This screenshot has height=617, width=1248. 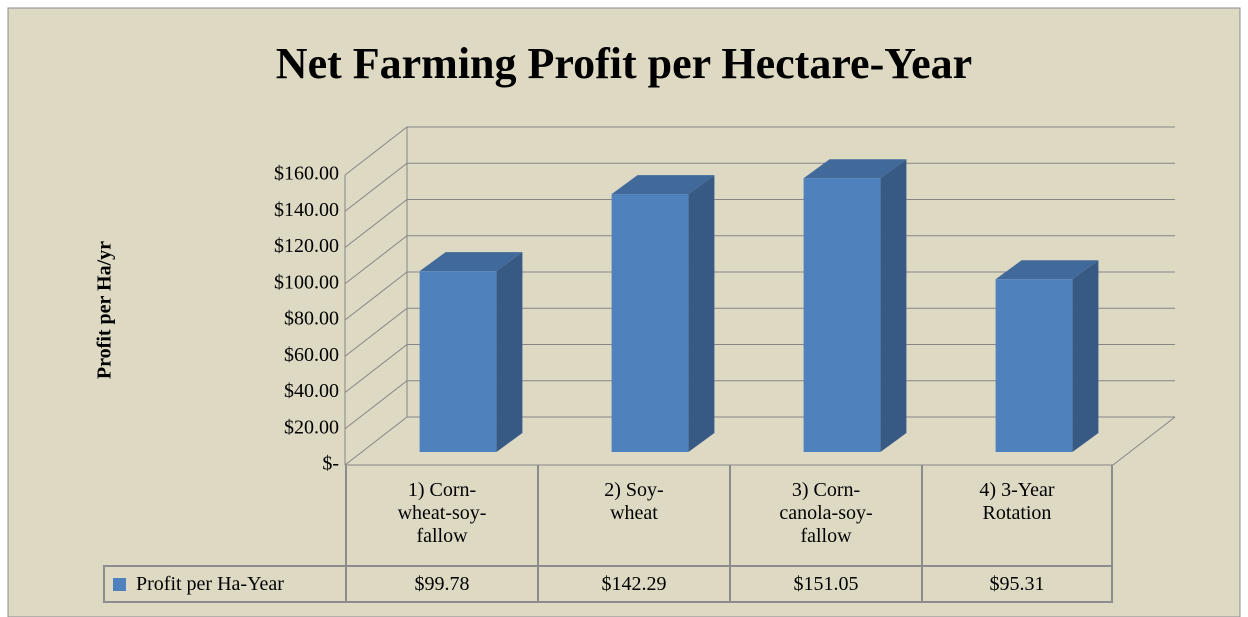 I want to click on legend-label: Profit per Ha-Year, so click(x=210, y=583).